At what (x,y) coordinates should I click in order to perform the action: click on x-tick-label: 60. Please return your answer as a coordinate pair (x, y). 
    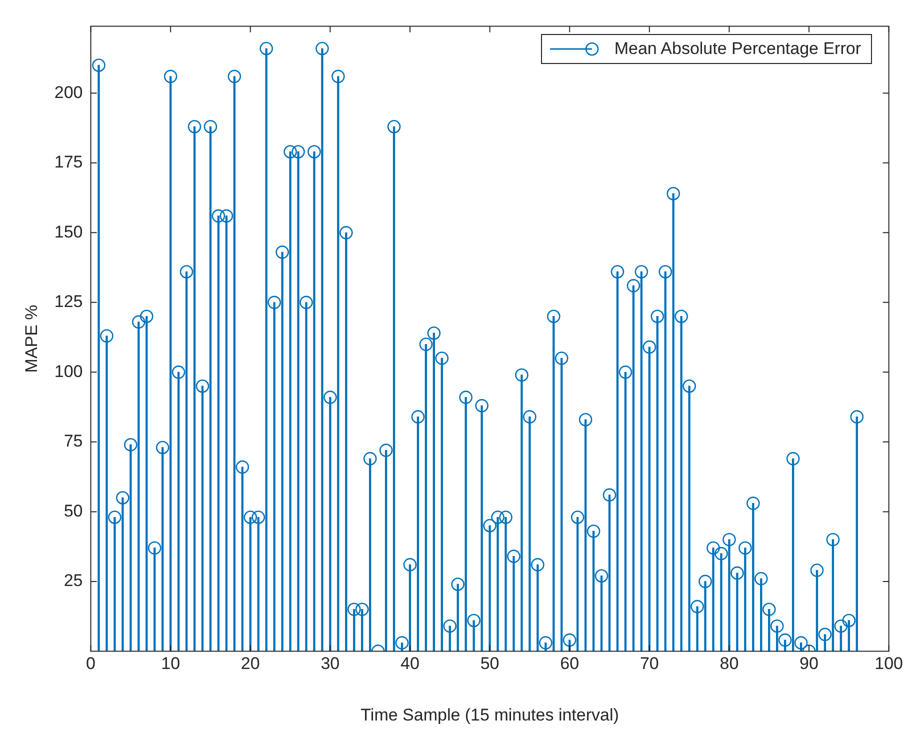
    Looking at the image, I should click on (570, 664).